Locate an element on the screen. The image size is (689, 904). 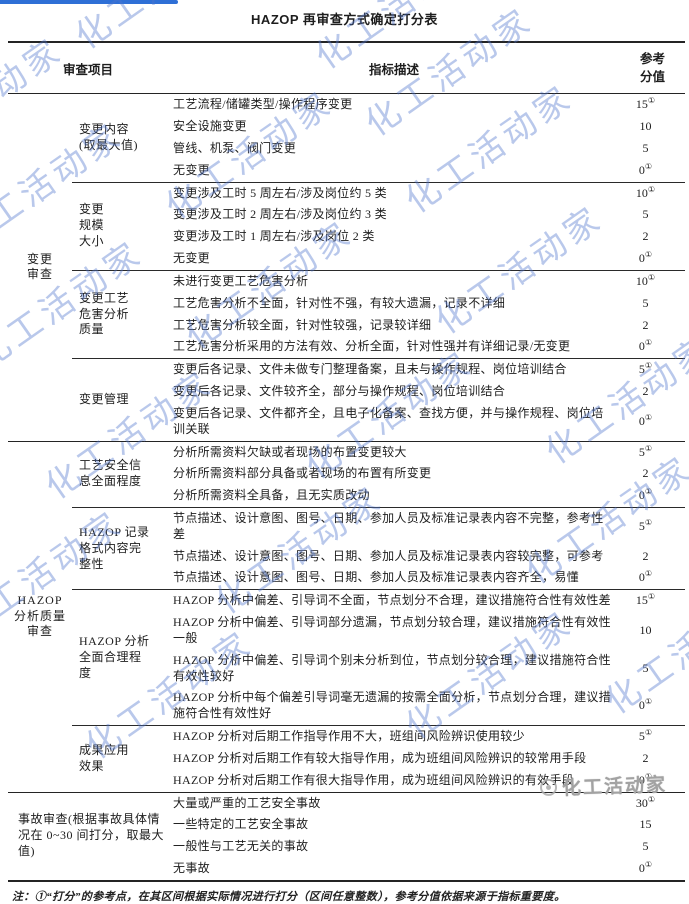
table-row: 工艺危害分析采用的方法有效、分析全面，针对性强并有详细记录/无变更 0① is located at coordinates (346, 347).